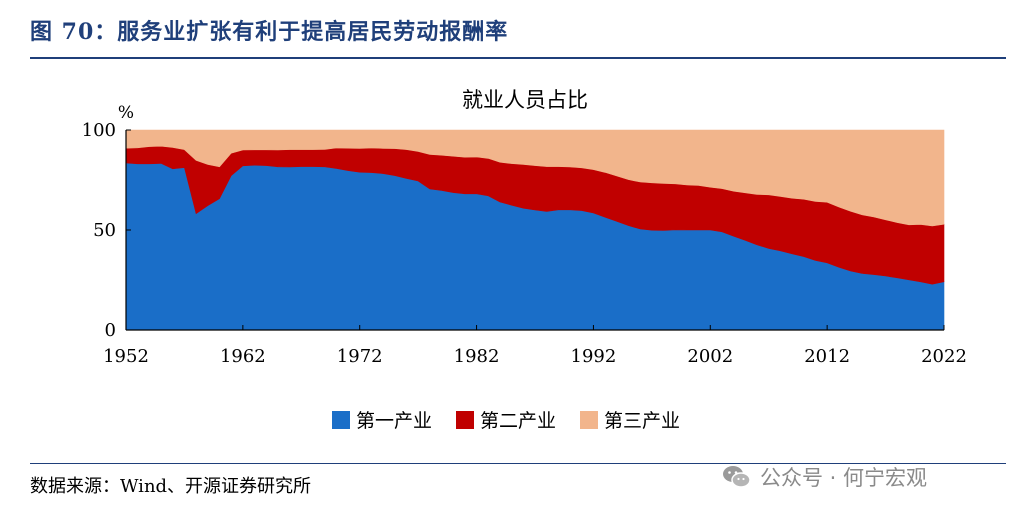 This screenshot has width=1024, height=516. What do you see at coordinates (171, 486) in the screenshot?
I see `source-note: 数据来源：Wind、开源证券研究所` at bounding box center [171, 486].